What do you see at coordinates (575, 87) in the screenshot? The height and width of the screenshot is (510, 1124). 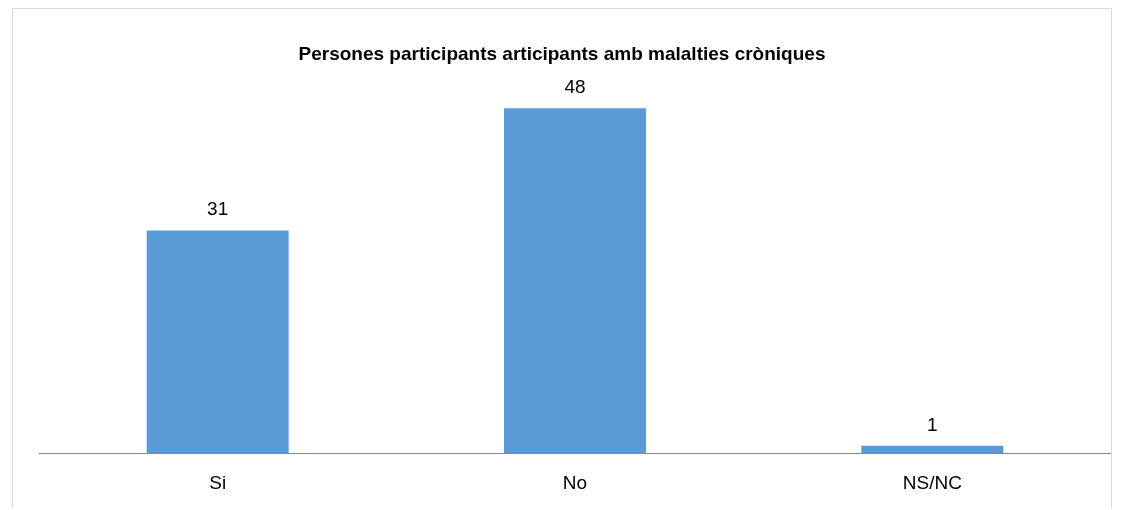 I see `data-label: 48` at bounding box center [575, 87].